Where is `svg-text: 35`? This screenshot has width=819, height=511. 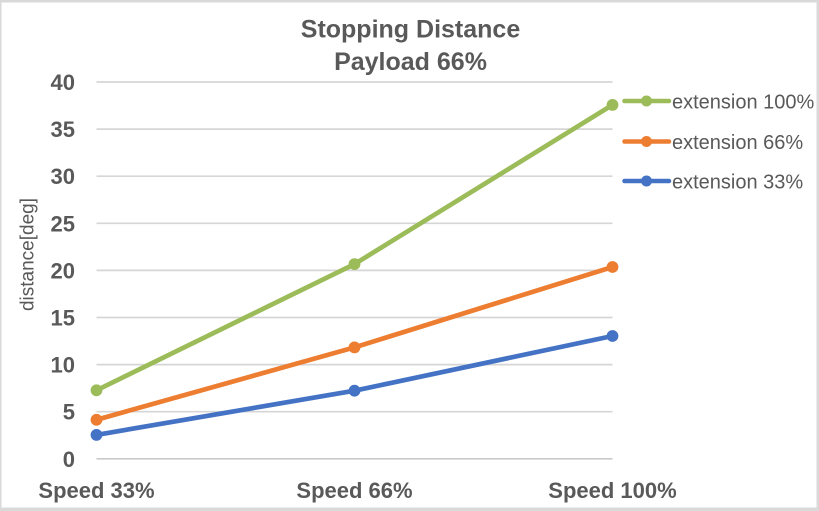
svg-text: 35 is located at coordinates (63, 129).